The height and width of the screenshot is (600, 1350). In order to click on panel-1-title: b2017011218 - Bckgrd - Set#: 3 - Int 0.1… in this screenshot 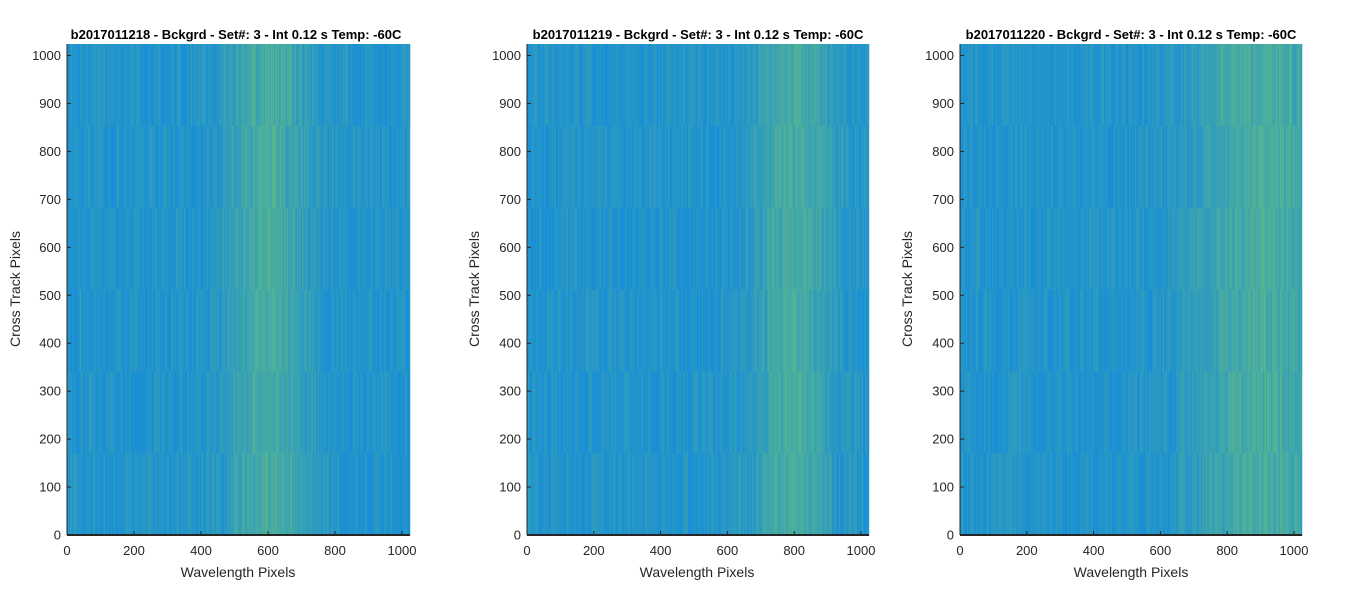, I will do `click(236, 34)`.